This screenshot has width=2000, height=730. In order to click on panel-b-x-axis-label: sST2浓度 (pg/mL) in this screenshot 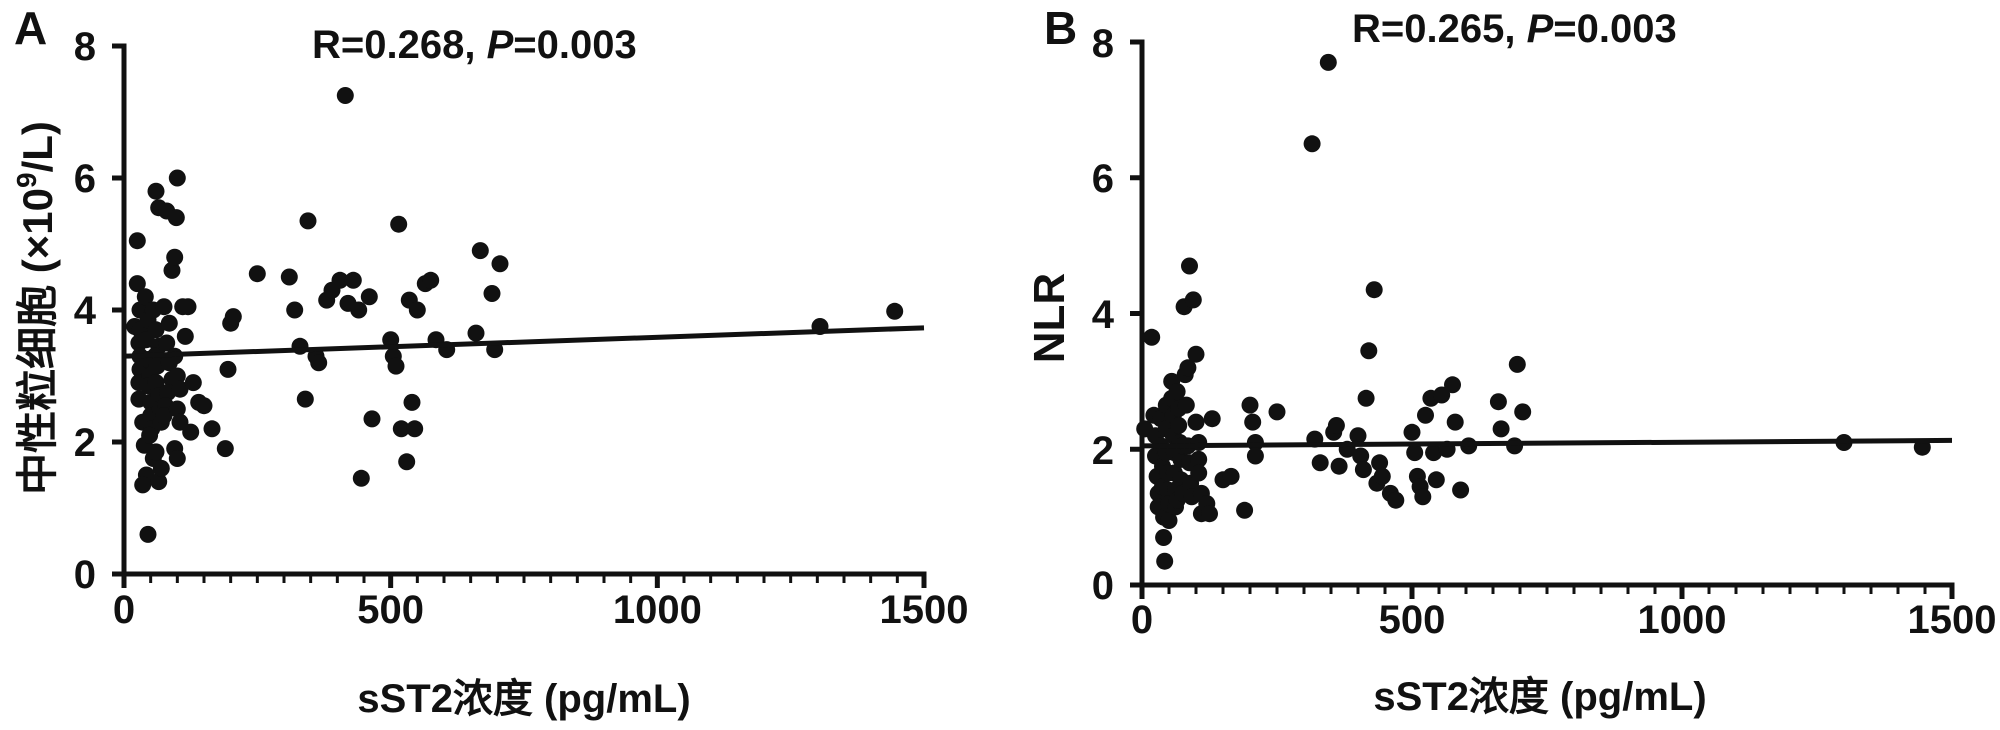, I will do `click(1539, 697)`.